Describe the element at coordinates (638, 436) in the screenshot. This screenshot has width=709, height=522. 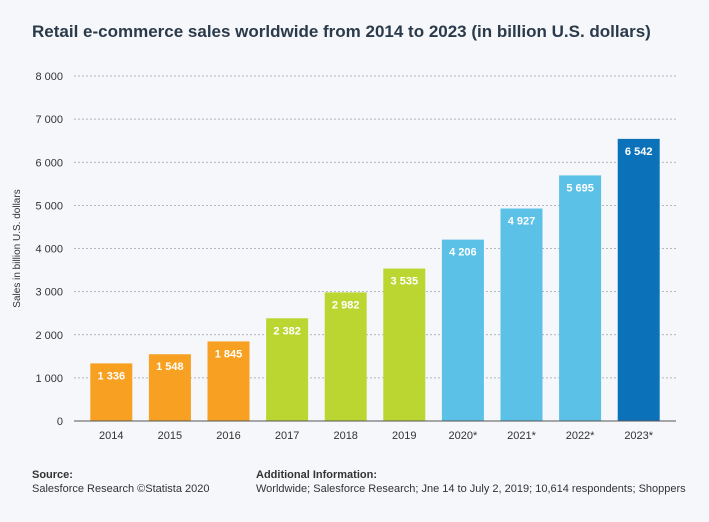
I see `x-tick-label: 2023*` at that location.